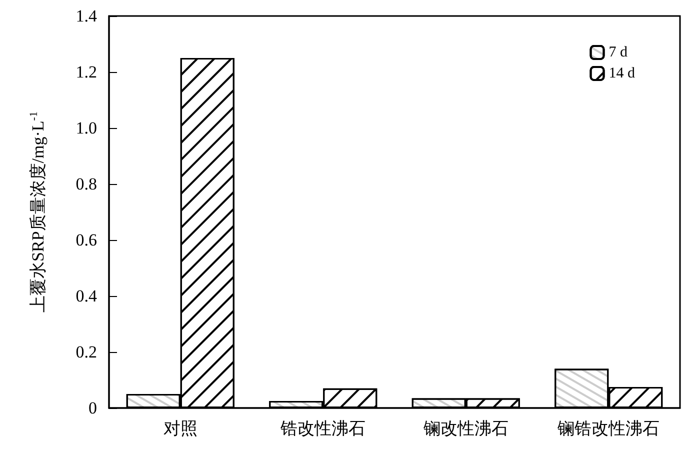  I want to click on y-tick-label: 1.0, so click(86, 128).